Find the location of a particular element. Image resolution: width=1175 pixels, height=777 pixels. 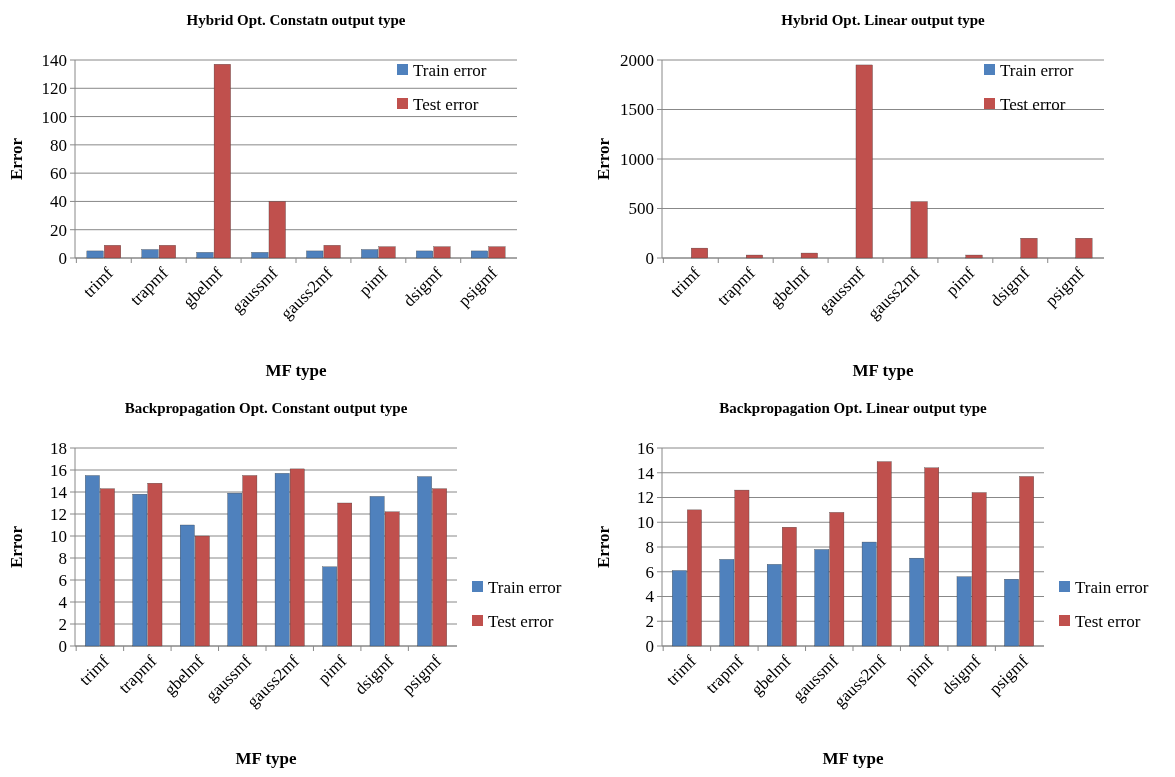

chart-title: Backpropagation Opt. Constant output type is located at coordinates (266, 408).